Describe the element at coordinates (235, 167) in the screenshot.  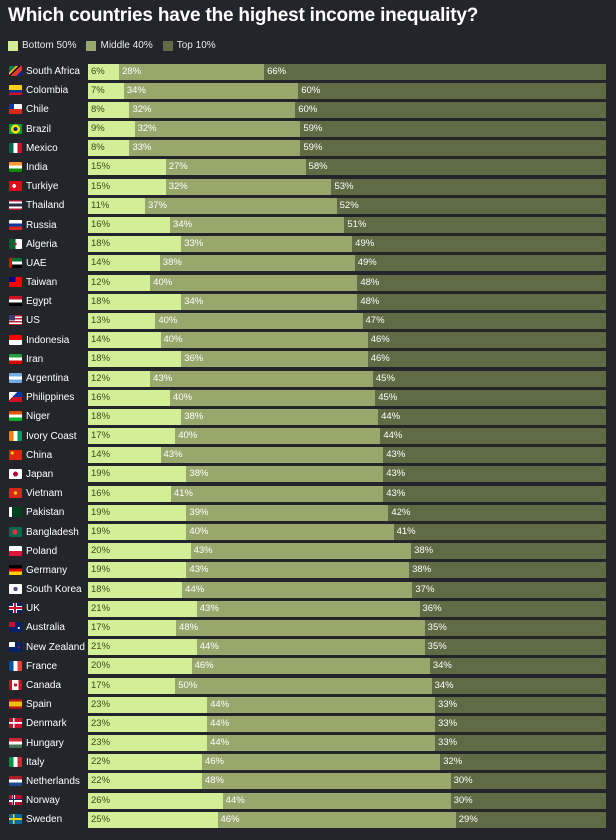
I see `bar-segment-middle: 27%` at that location.